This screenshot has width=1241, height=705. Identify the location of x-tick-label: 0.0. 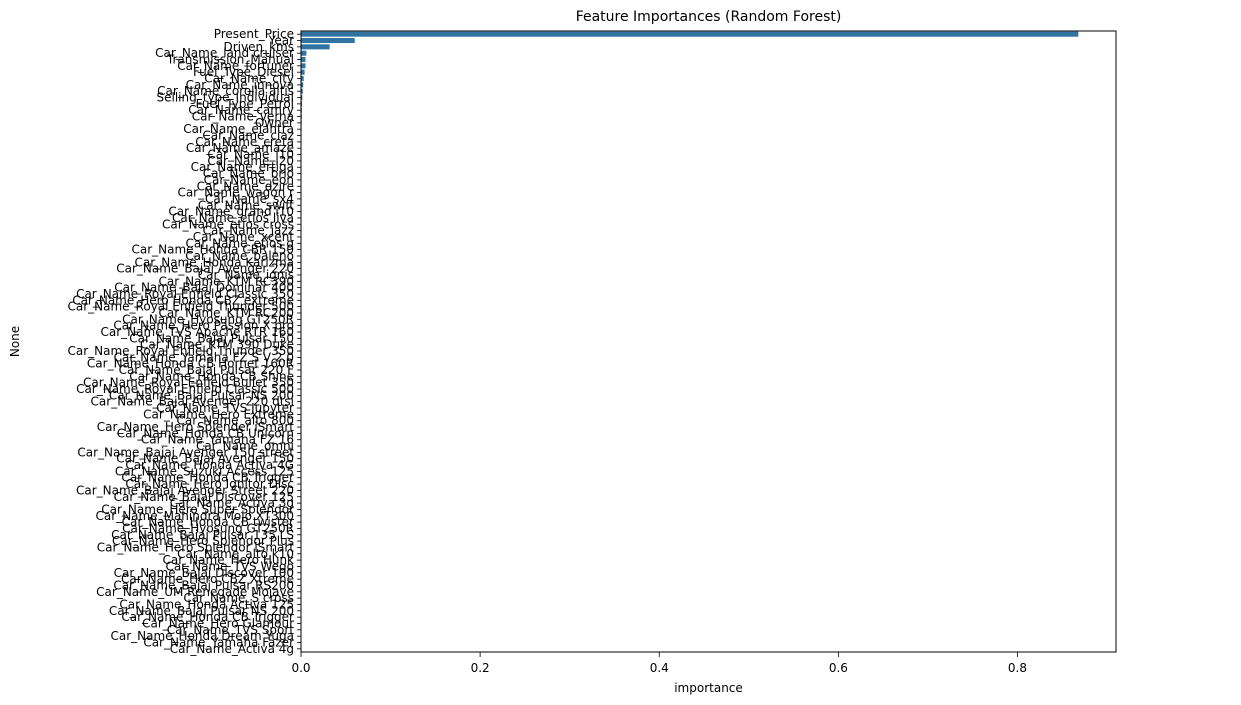
(300, 668).